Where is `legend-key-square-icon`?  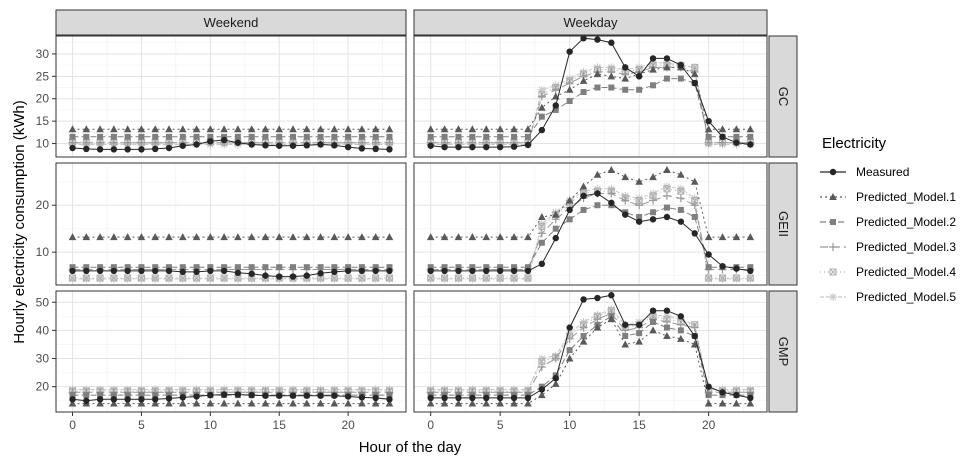 legend-key-square-icon is located at coordinates (833, 222).